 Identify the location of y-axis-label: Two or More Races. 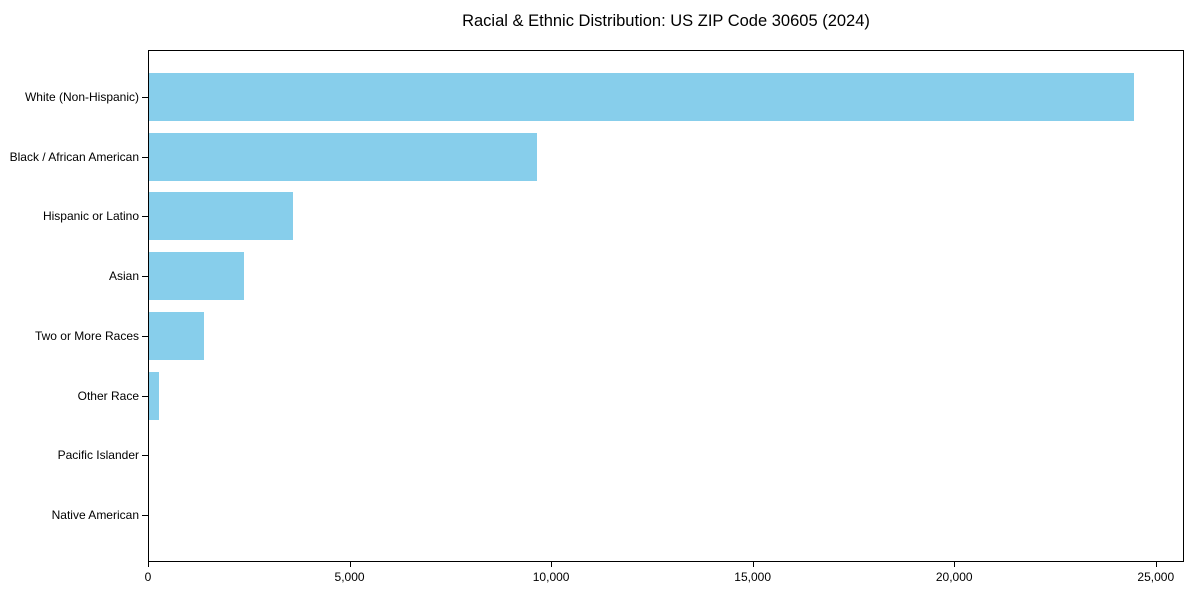
(86, 335).